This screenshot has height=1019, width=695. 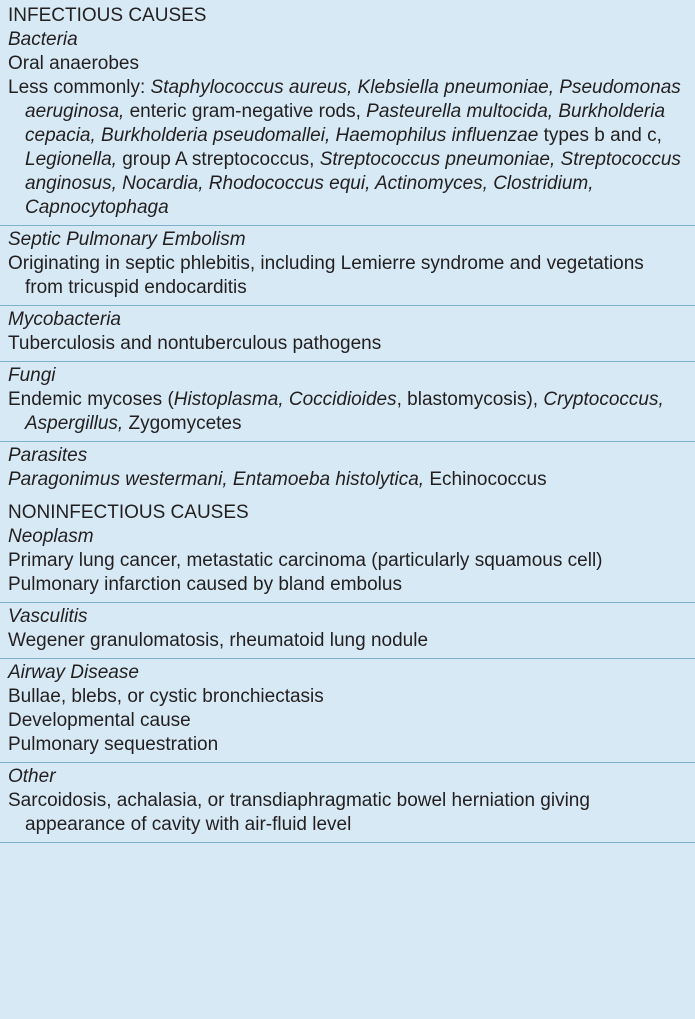 I want to click on group-subheading: Mycobacteria, so click(x=64, y=319).